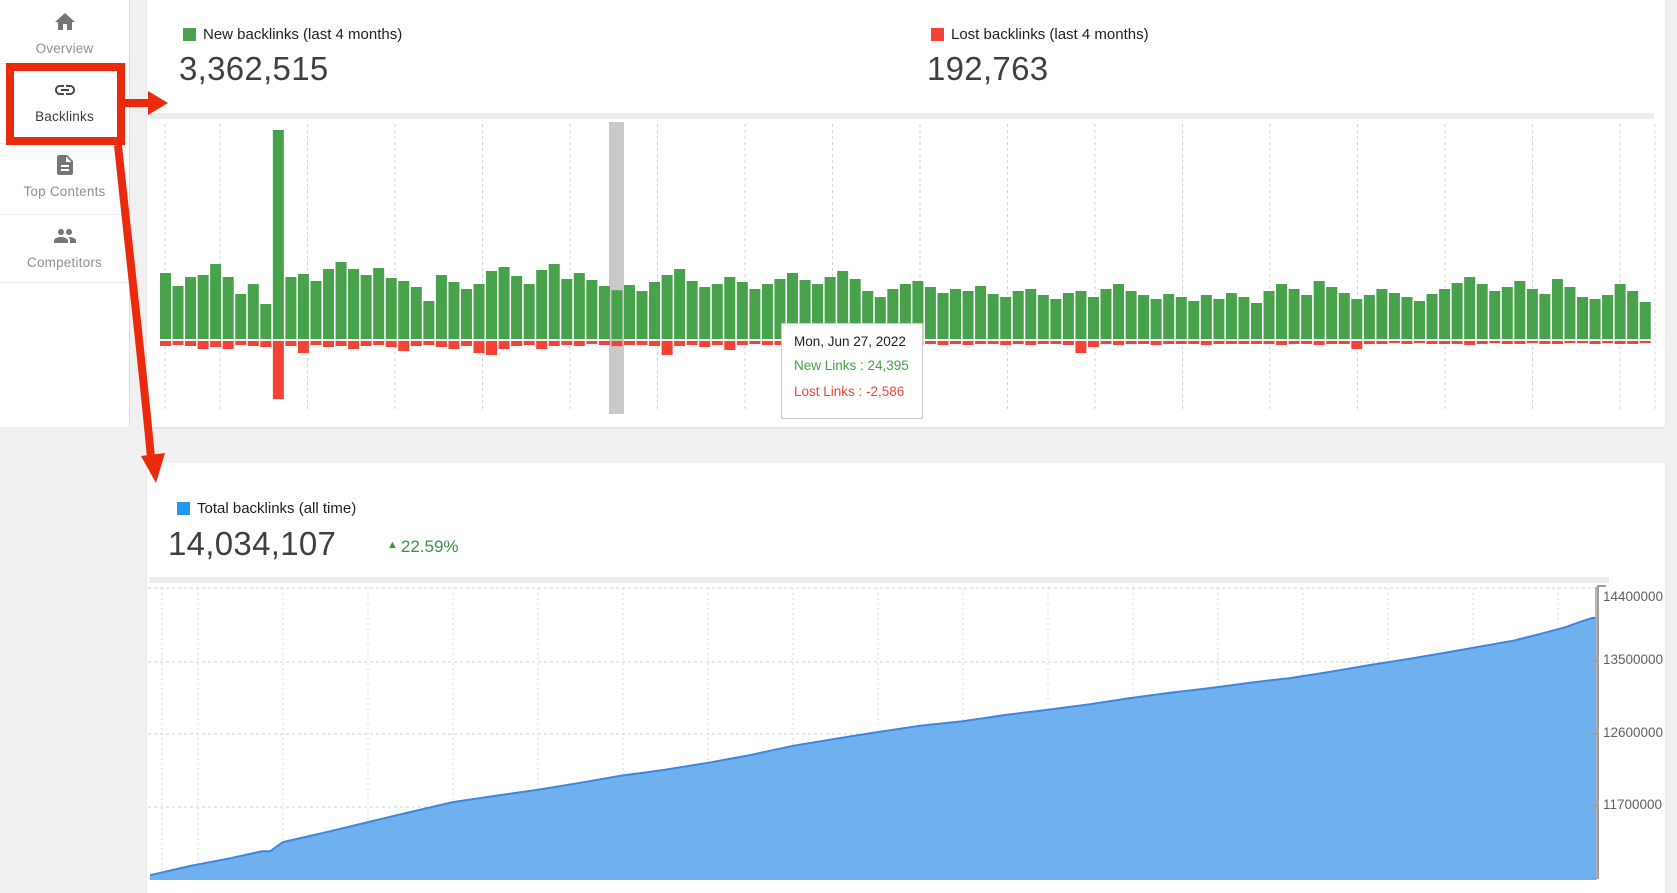 The width and height of the screenshot is (1677, 893). Describe the element at coordinates (65, 90) in the screenshot. I see `link-icon` at that location.